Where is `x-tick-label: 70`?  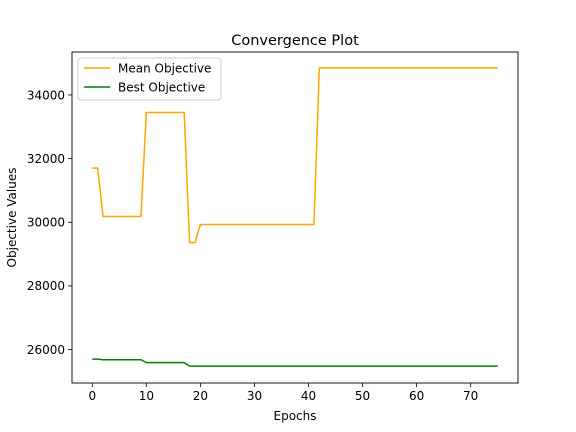 x-tick-label: 70 is located at coordinates (470, 396).